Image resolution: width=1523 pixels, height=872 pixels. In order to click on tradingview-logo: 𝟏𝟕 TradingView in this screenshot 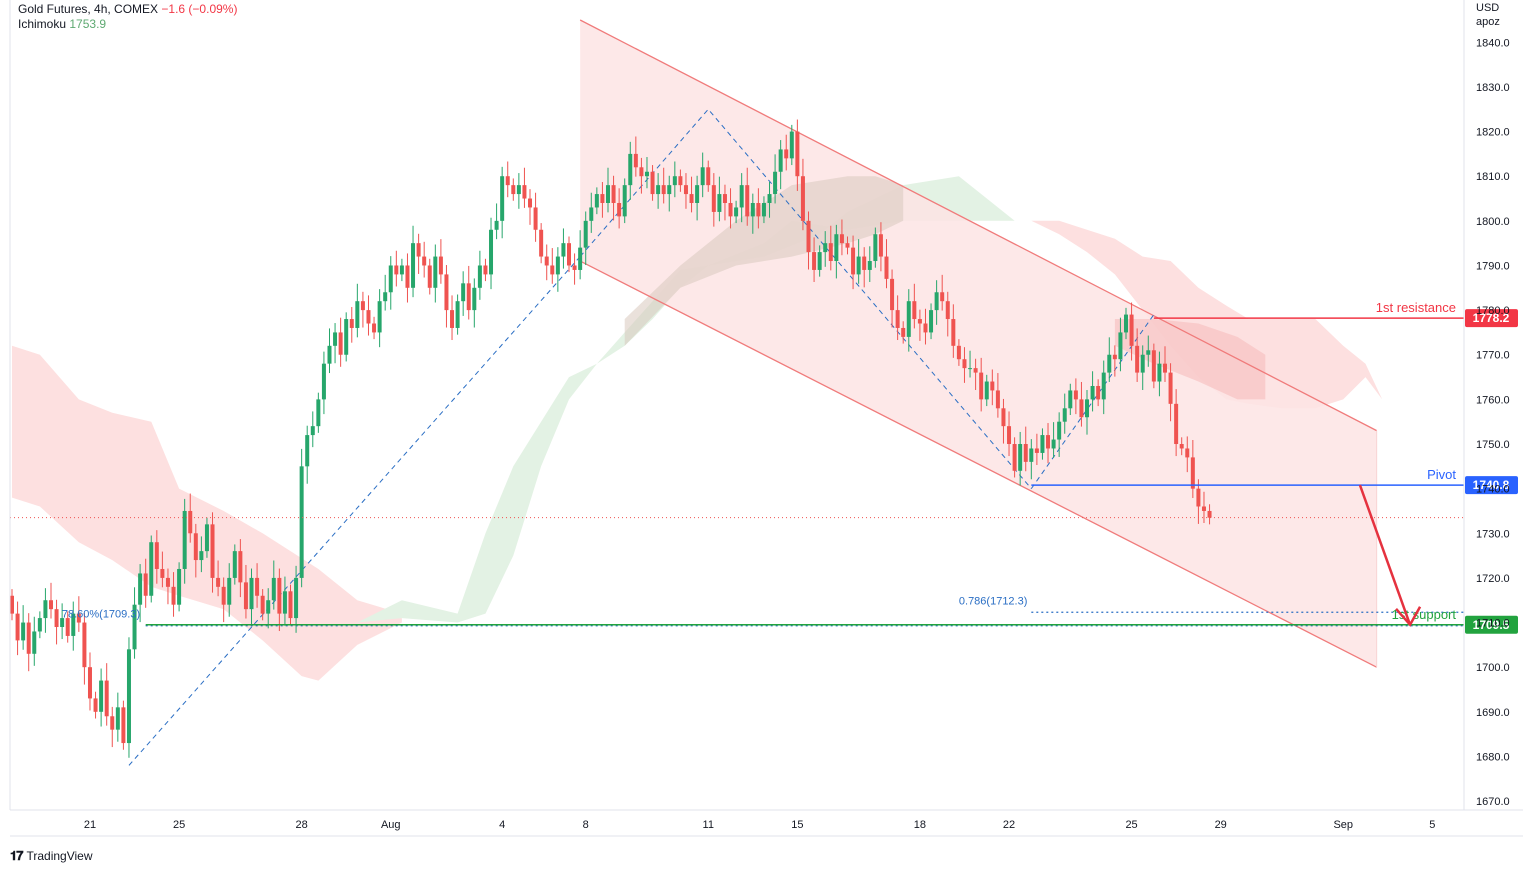, I will do `click(51, 856)`.